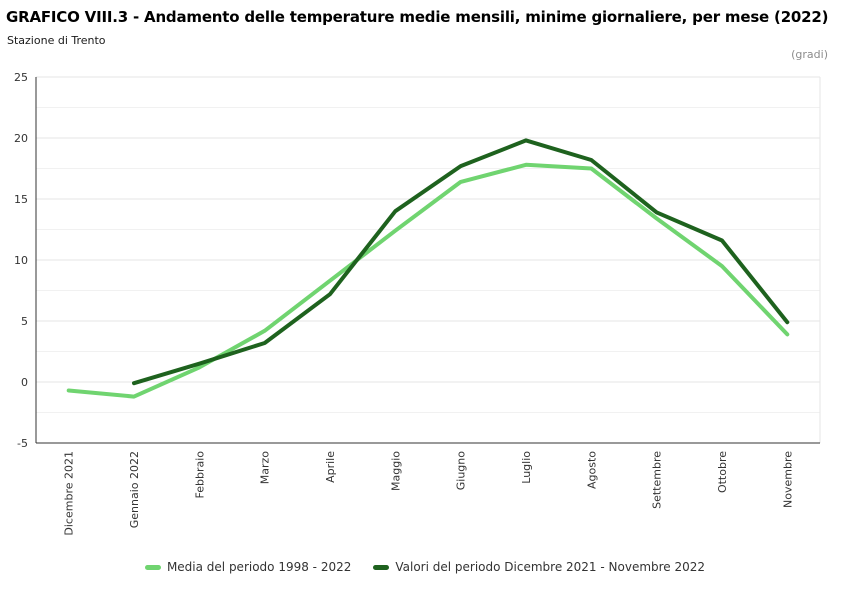 The height and width of the screenshot is (600, 850). What do you see at coordinates (69, 493) in the screenshot?
I see `x-axis-category-label: Dicembre 2021` at bounding box center [69, 493].